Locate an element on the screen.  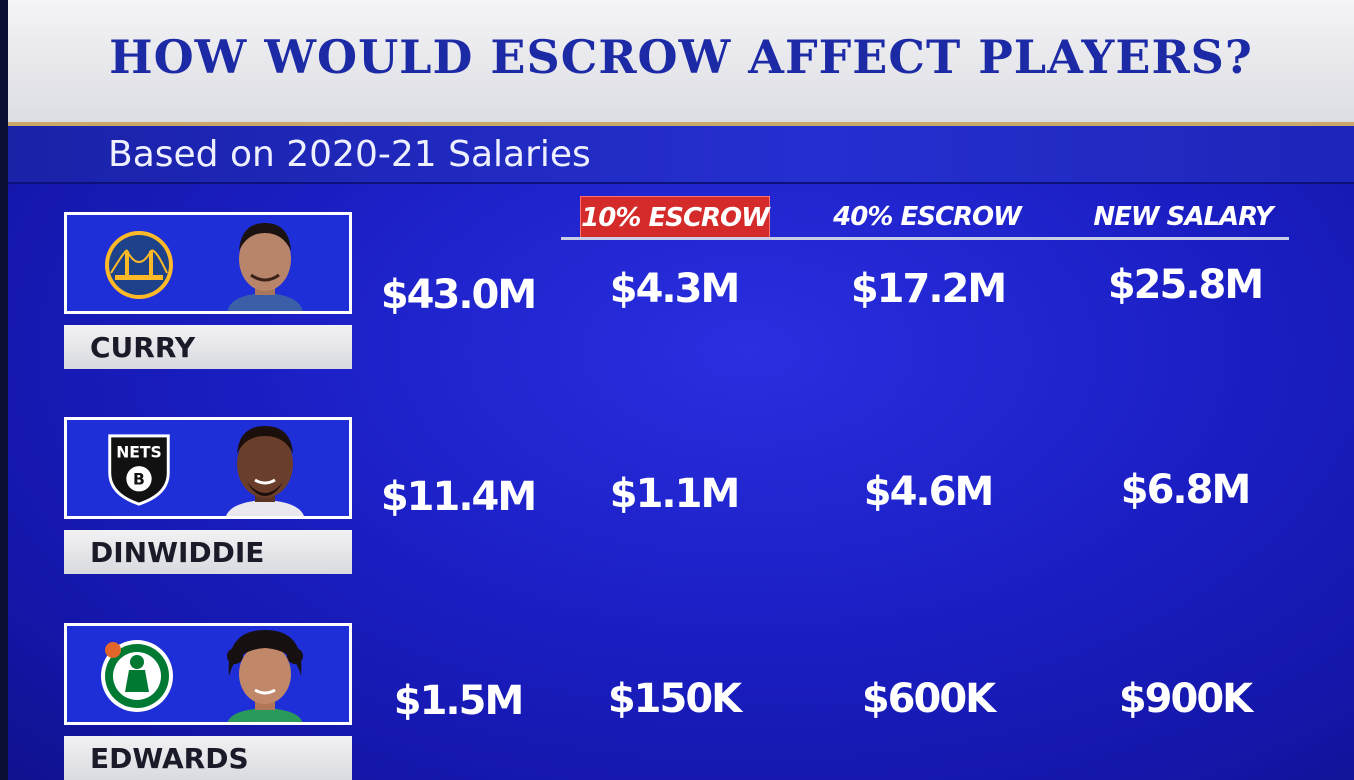
salary-curry: $43.0M is located at coordinates (458, 295).